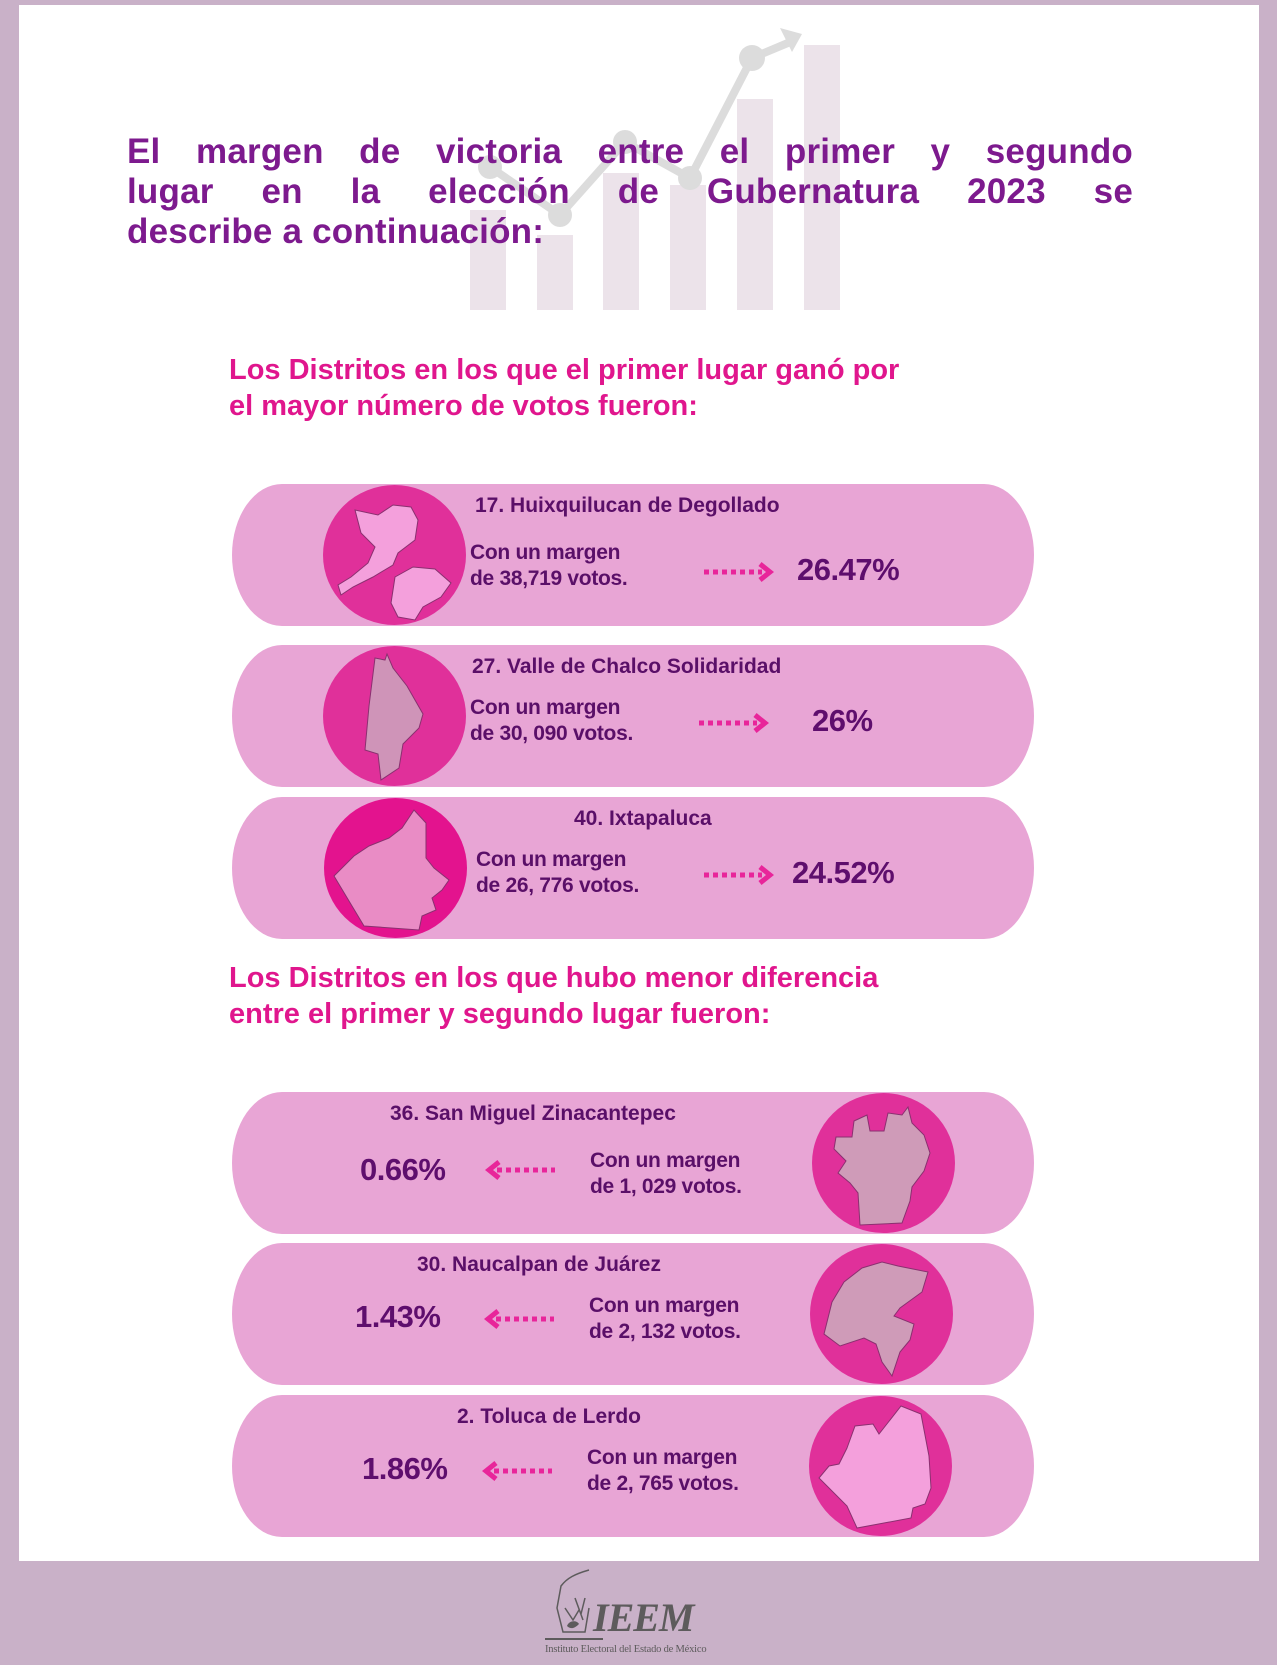  Describe the element at coordinates (395, 868) in the screenshot. I see `district-map-ixtapaluca-icon` at that location.